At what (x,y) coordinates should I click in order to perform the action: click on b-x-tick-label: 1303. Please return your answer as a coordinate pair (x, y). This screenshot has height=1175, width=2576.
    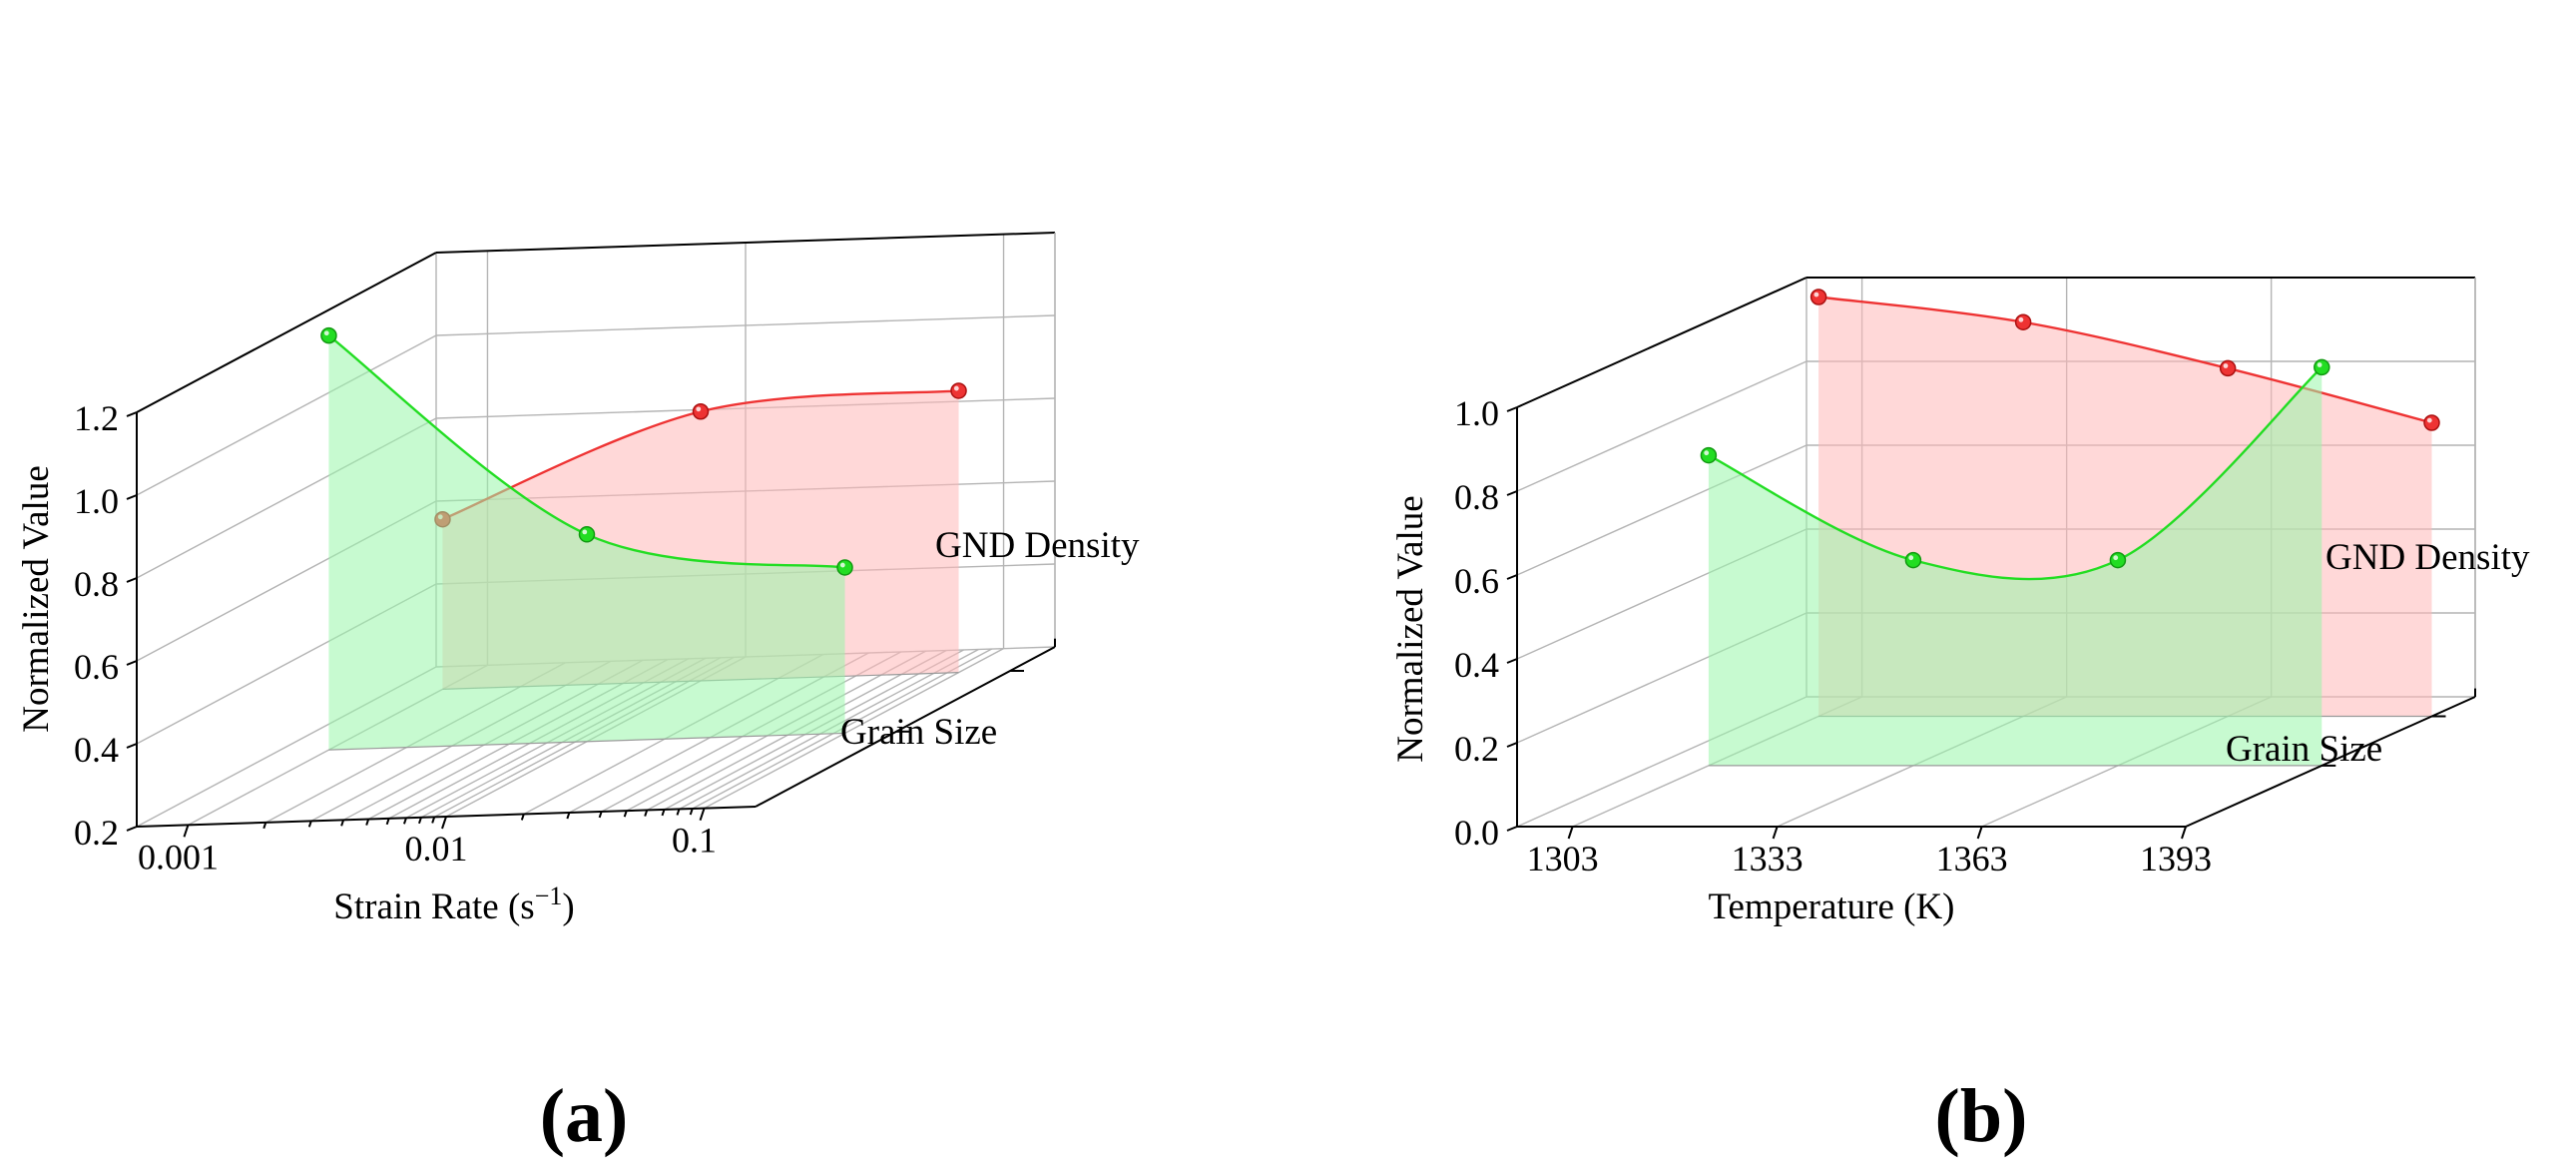
    Looking at the image, I should click on (1563, 859).